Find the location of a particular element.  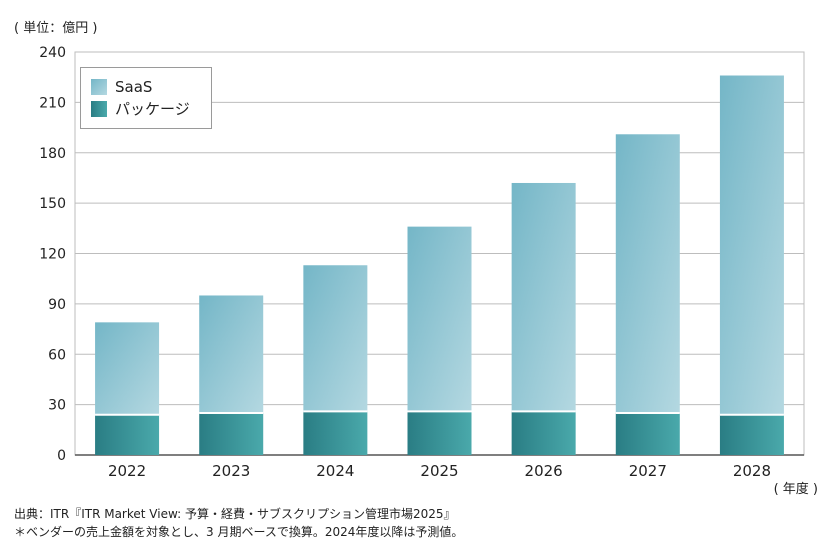

legend-item-saas: SaaS is located at coordinates (121, 87).